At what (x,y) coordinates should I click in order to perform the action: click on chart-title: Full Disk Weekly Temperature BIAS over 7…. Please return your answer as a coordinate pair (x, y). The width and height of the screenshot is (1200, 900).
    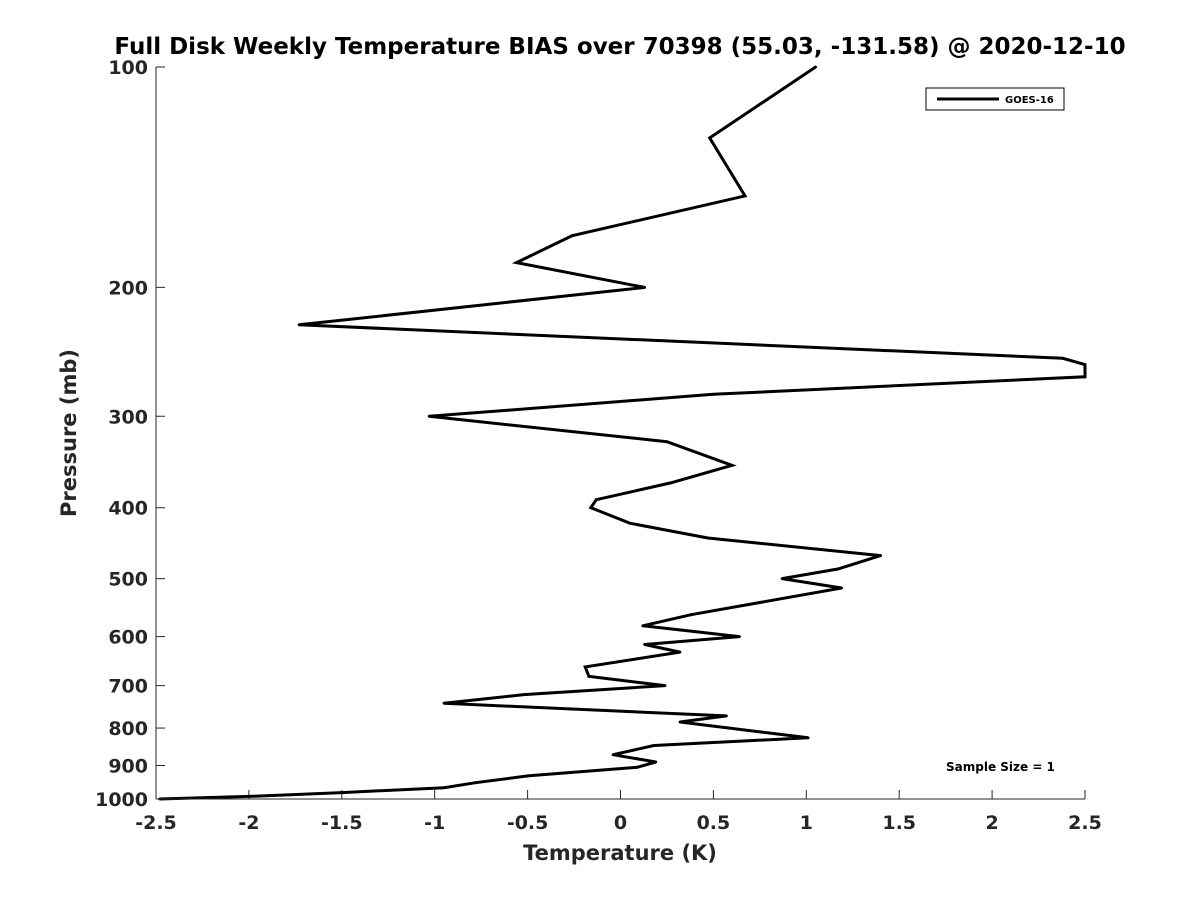
    Looking at the image, I should click on (619, 47).